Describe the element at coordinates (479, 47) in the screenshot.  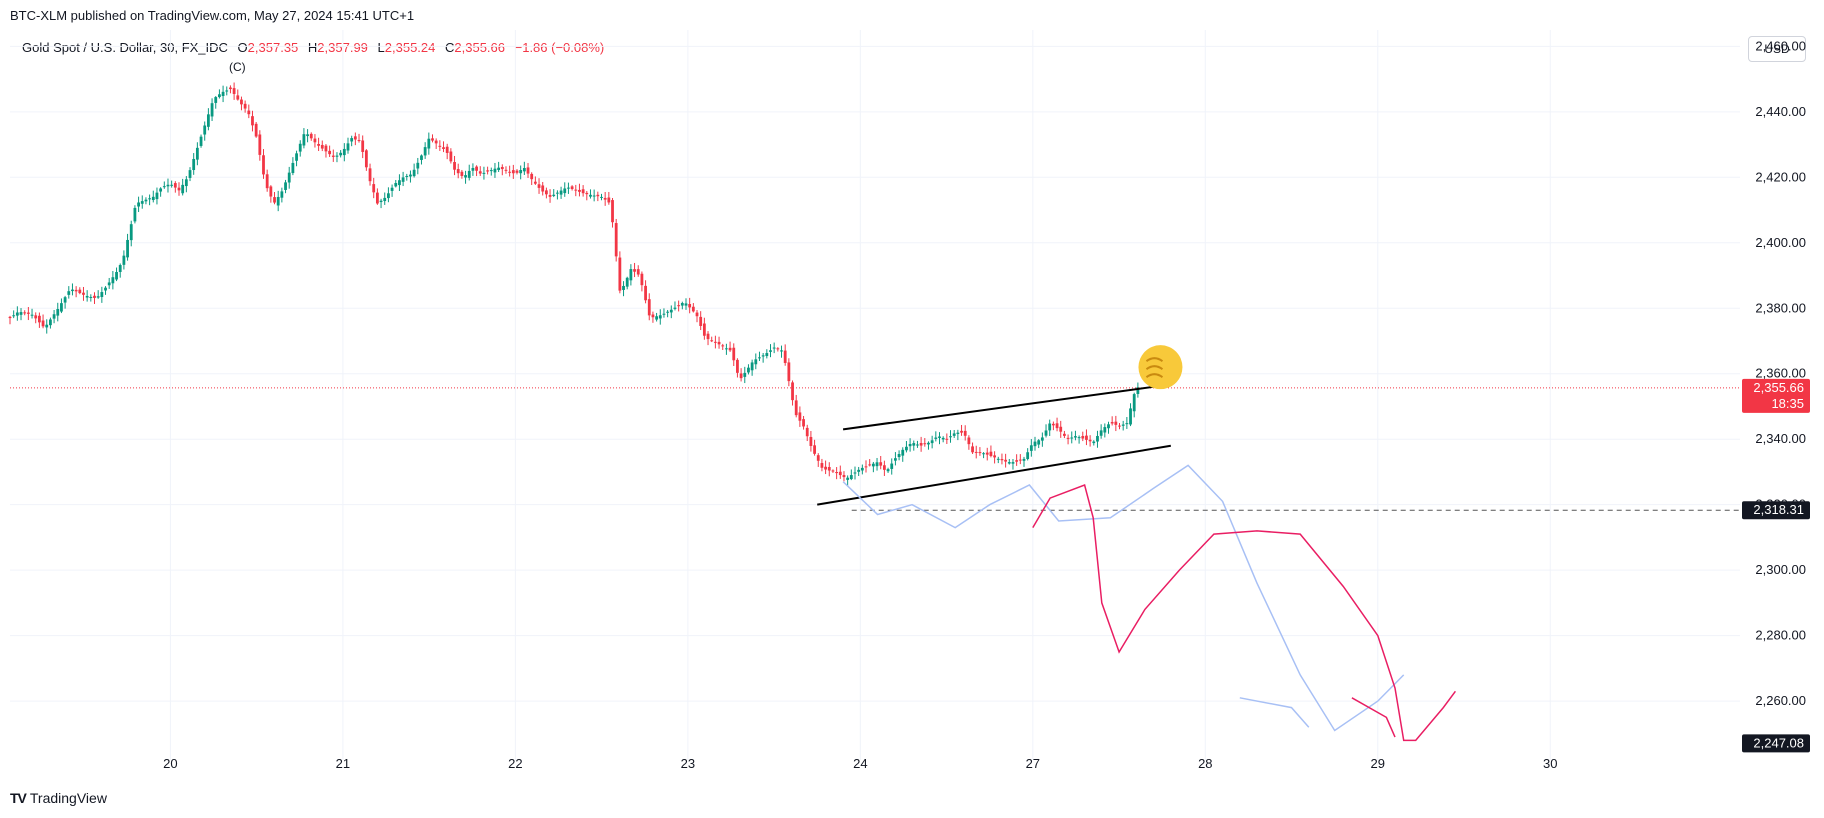
I see `close-value: 2,355.66` at that location.